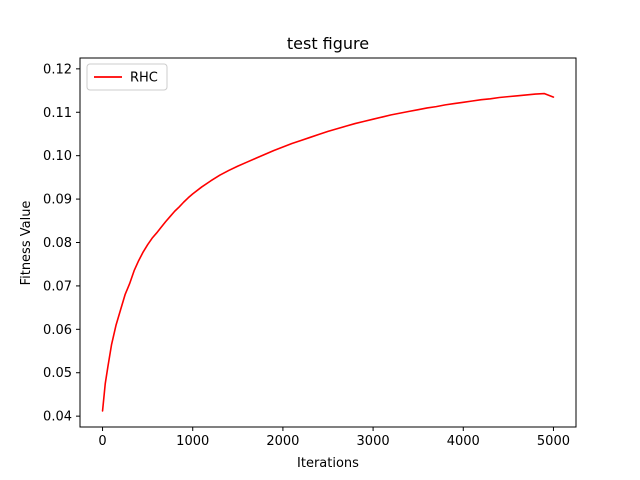 This screenshot has width=640, height=480. I want to click on y-axis-title: Fitness Value, so click(26, 243).